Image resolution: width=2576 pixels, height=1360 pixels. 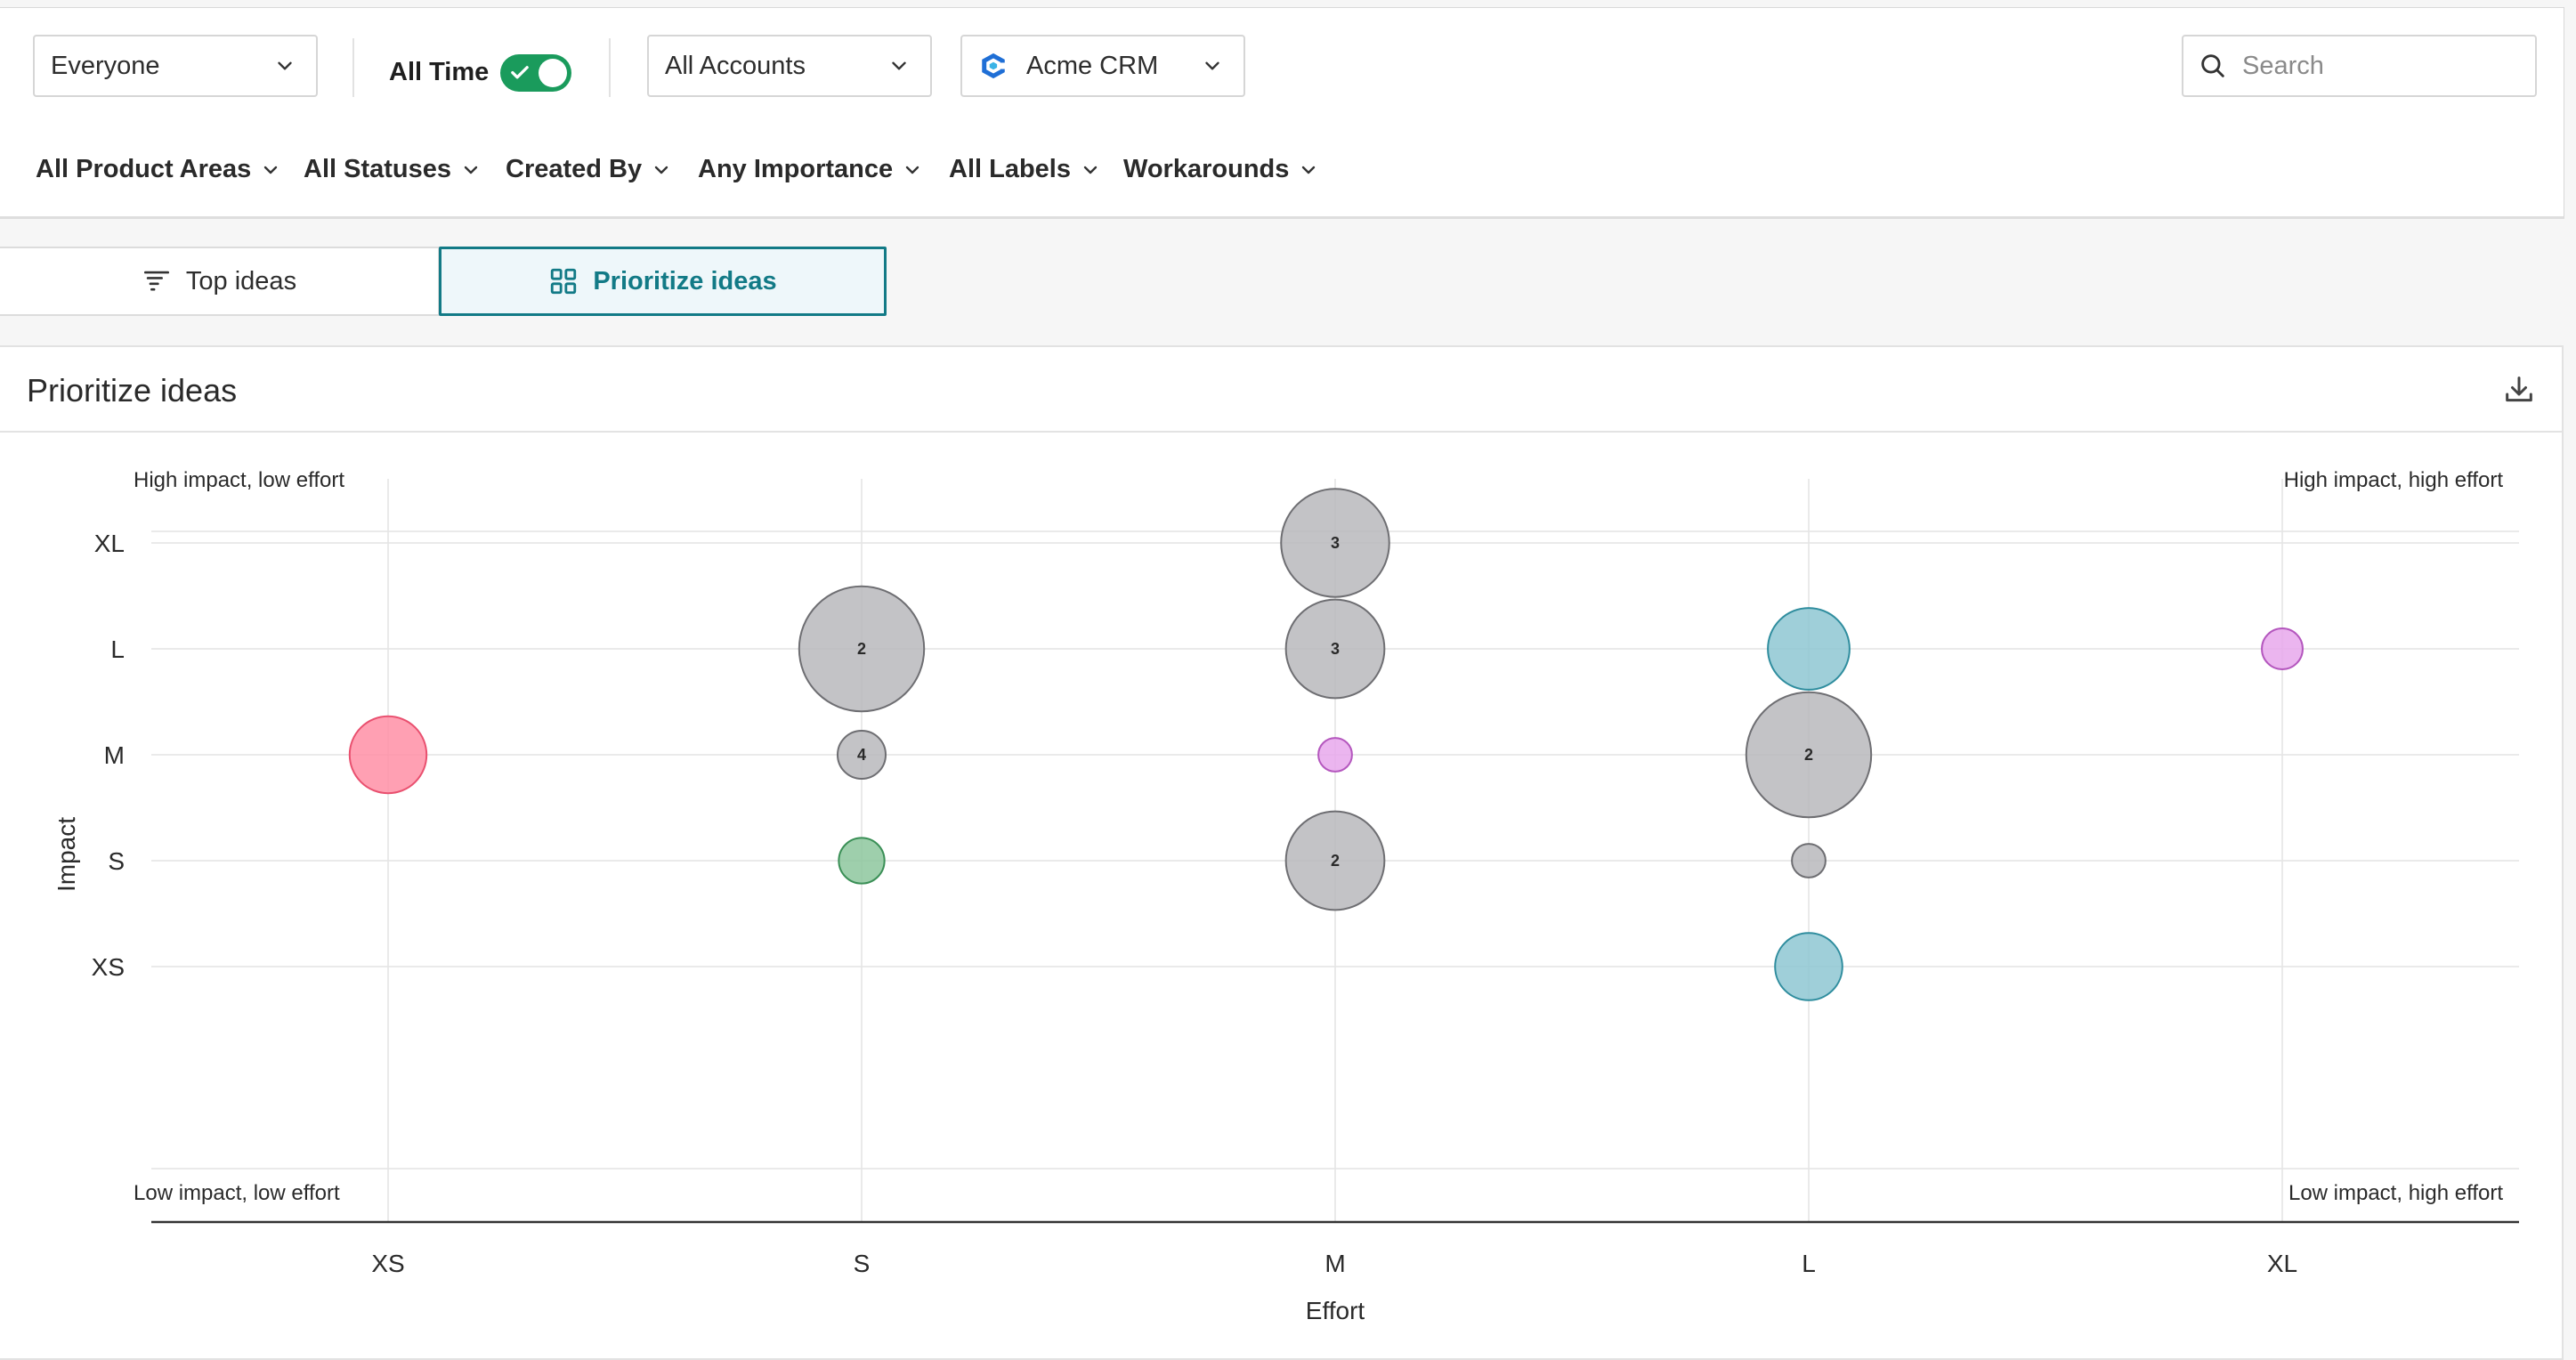 What do you see at coordinates (2384, 66) in the screenshot?
I see `search-input` at bounding box center [2384, 66].